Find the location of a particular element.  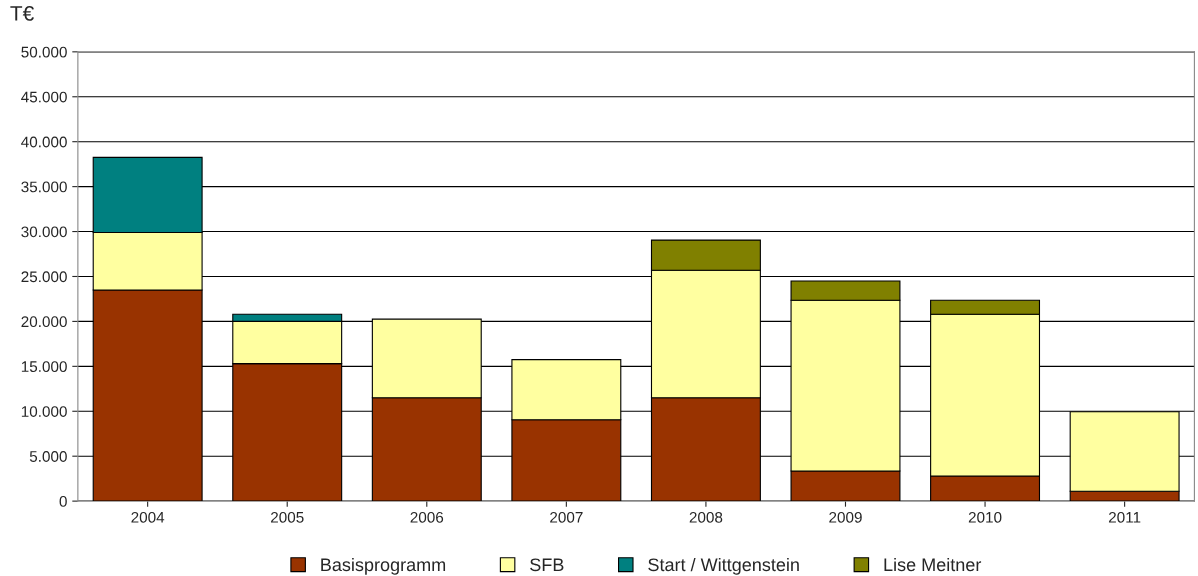

legend-label: SFB is located at coordinates (547, 565).